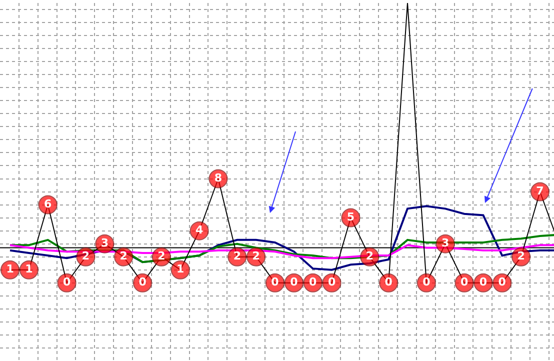 The width and height of the screenshot is (554, 361). I want to click on data-label: 4, so click(199, 230).